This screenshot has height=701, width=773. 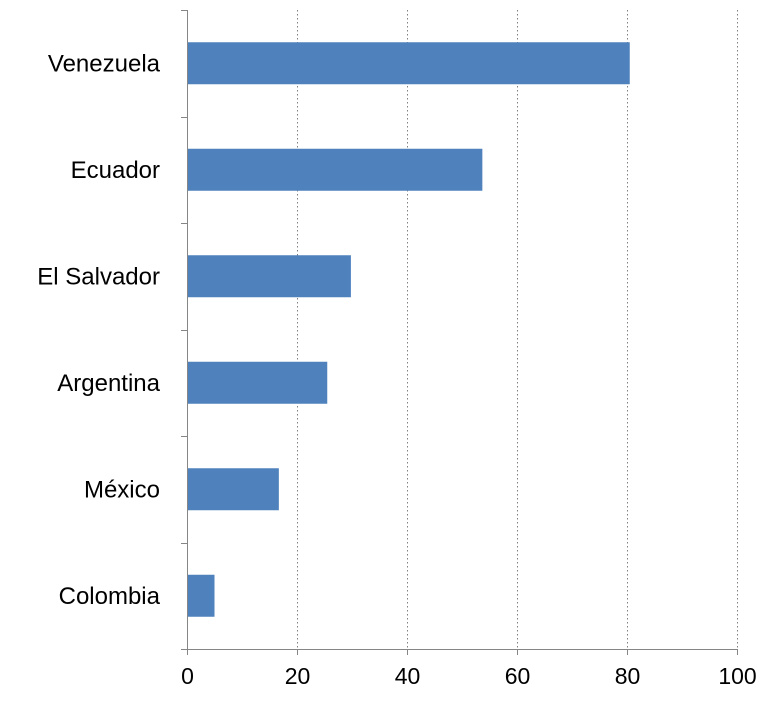 I want to click on bar-m-xico, so click(x=233, y=489).